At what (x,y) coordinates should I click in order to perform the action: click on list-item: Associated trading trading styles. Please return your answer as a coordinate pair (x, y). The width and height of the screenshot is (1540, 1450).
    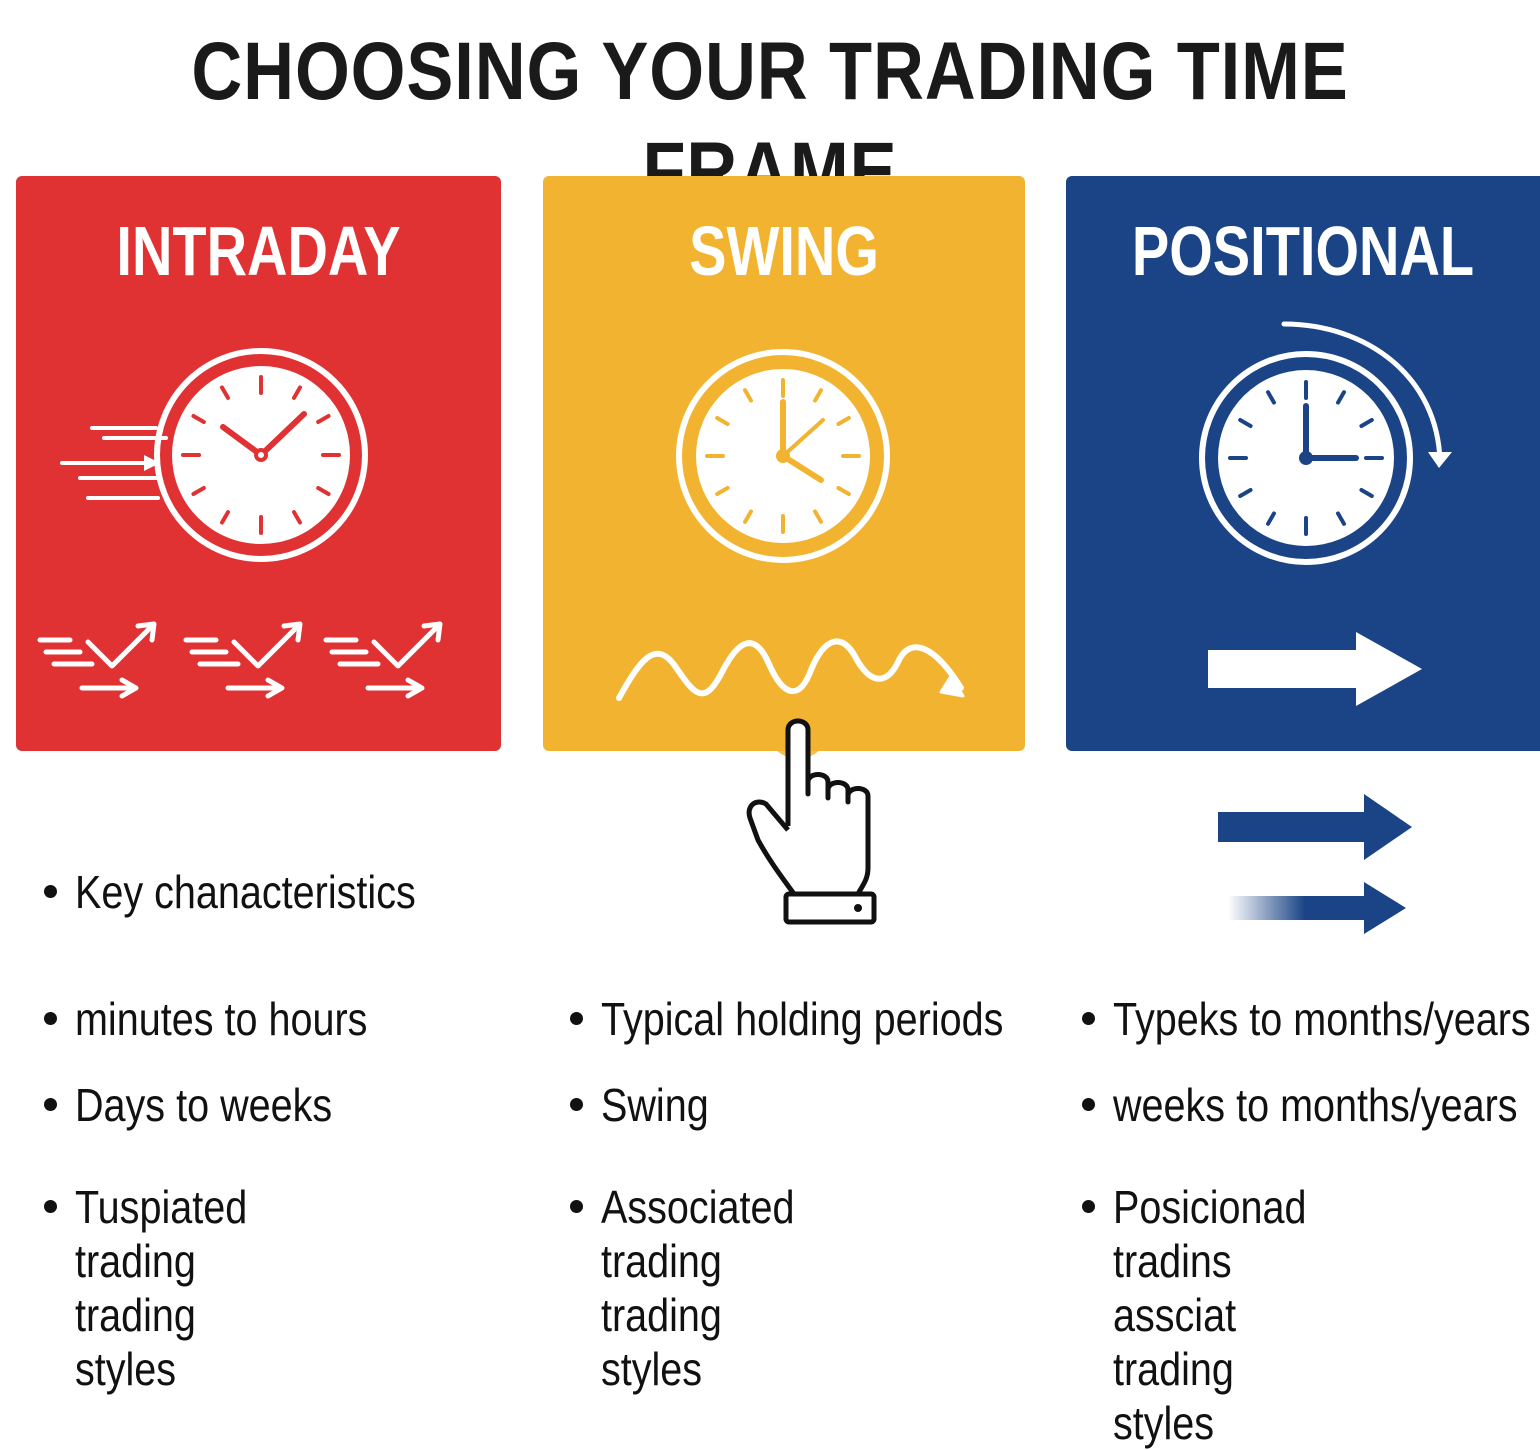
    Looking at the image, I should click on (700, 1288).